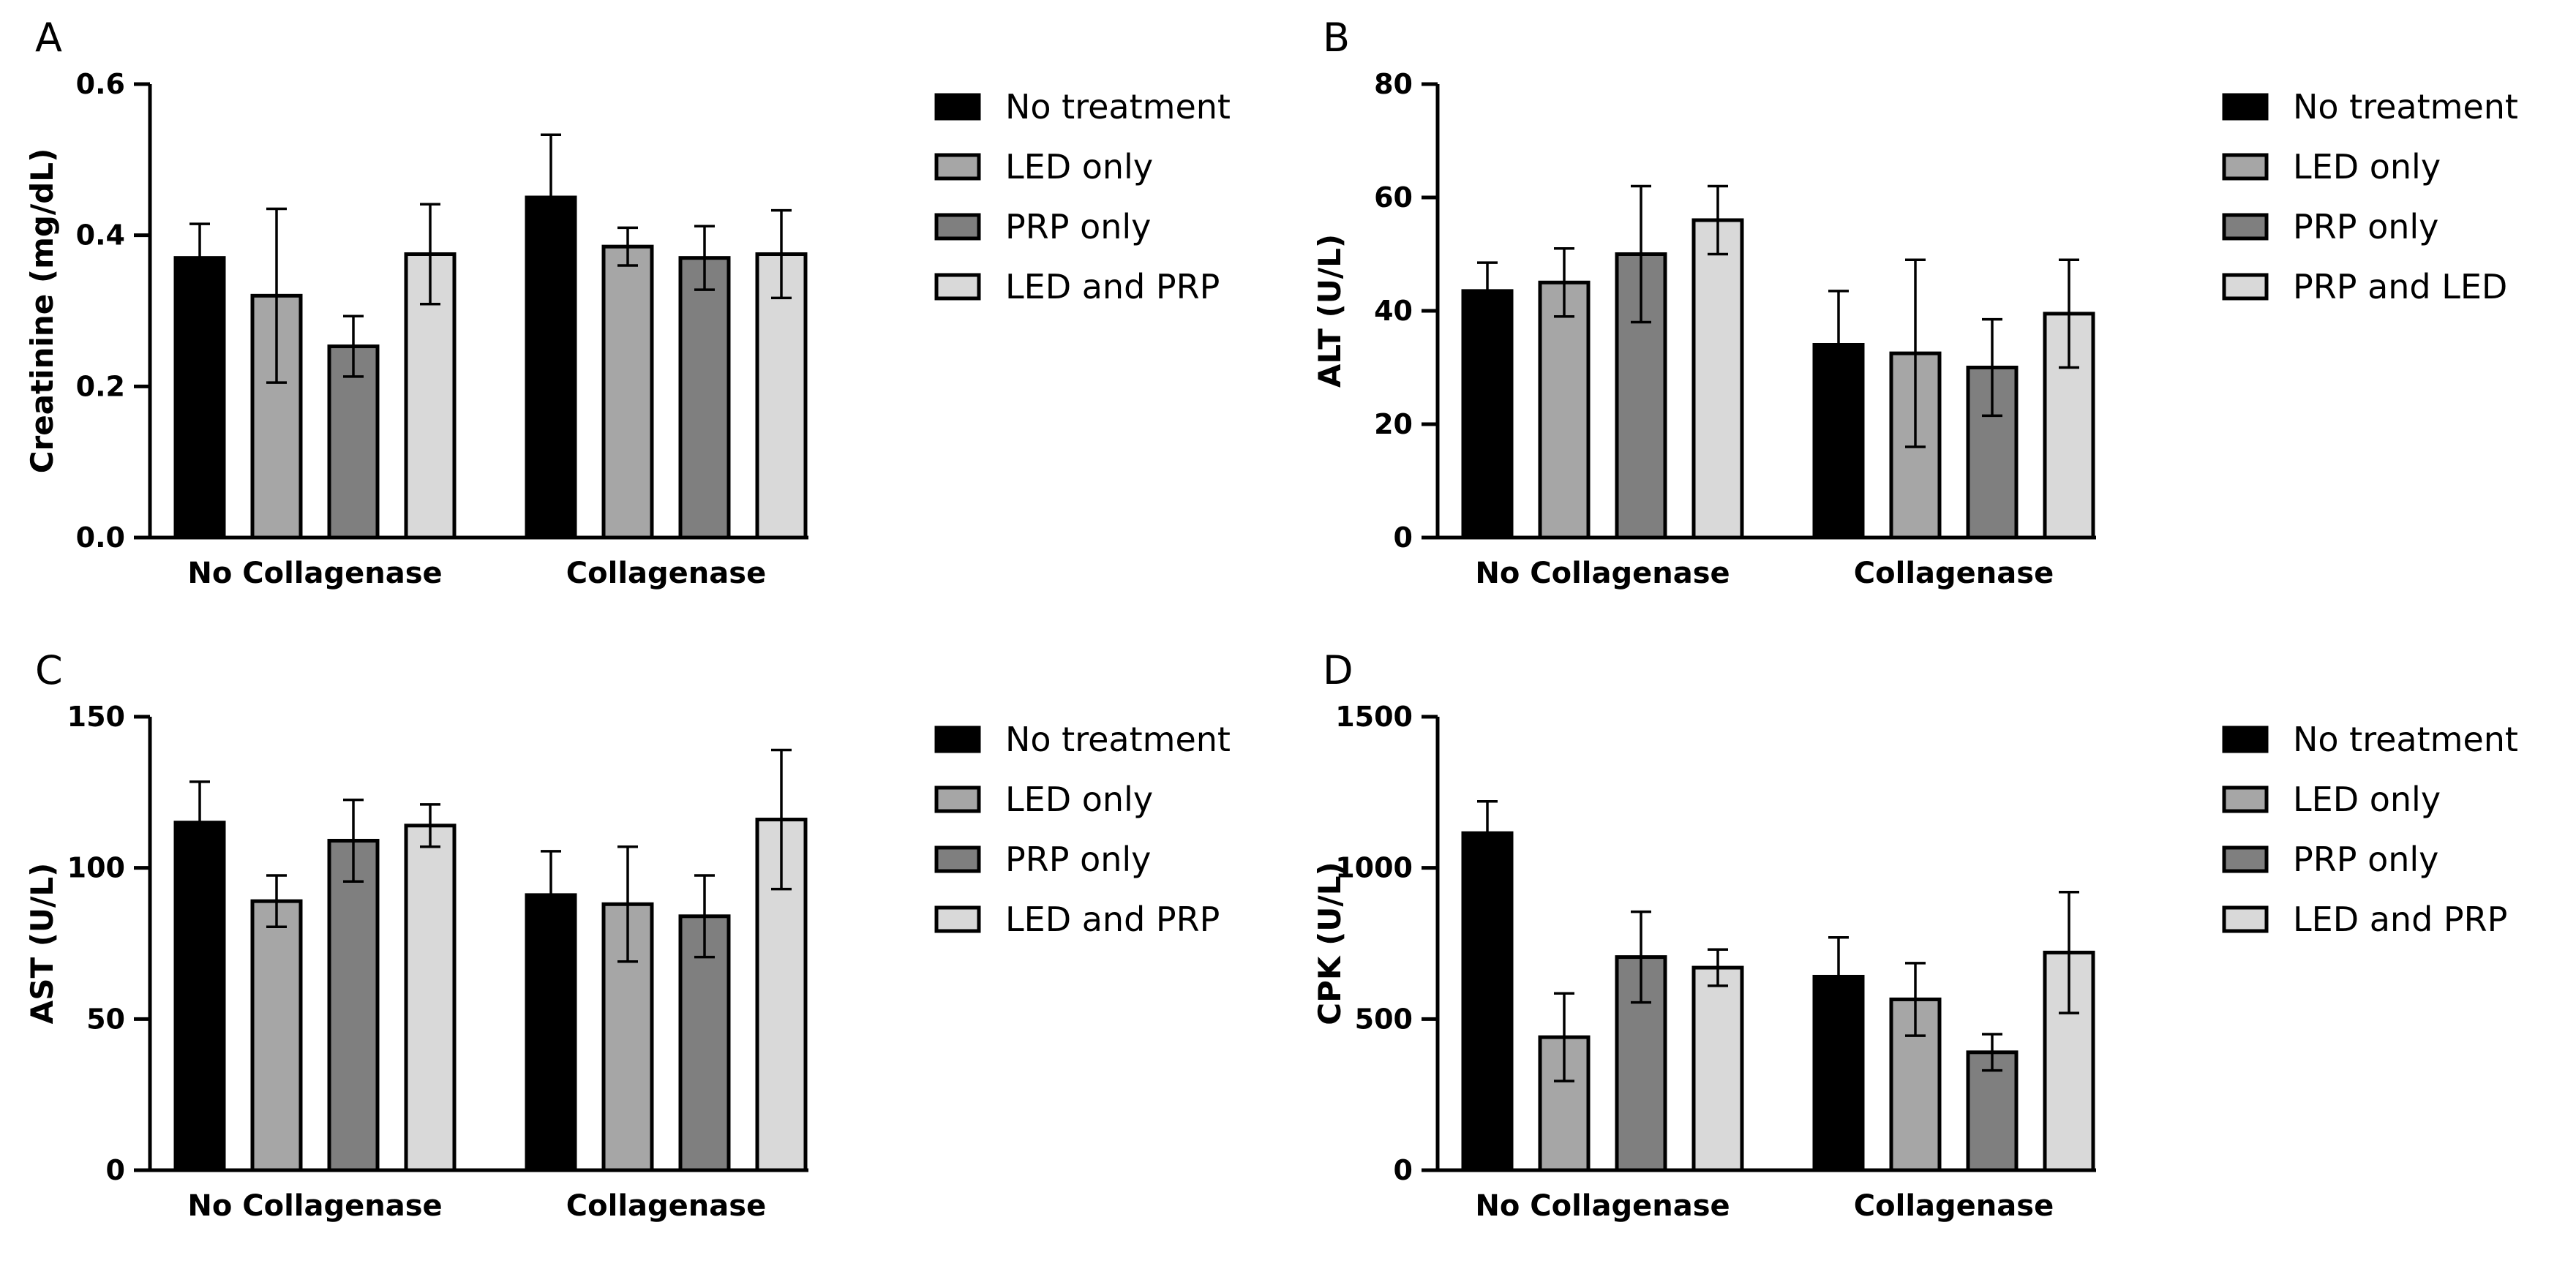  What do you see at coordinates (42, 944) in the screenshot?
I see `y-axis-title: AST (U/L)` at bounding box center [42, 944].